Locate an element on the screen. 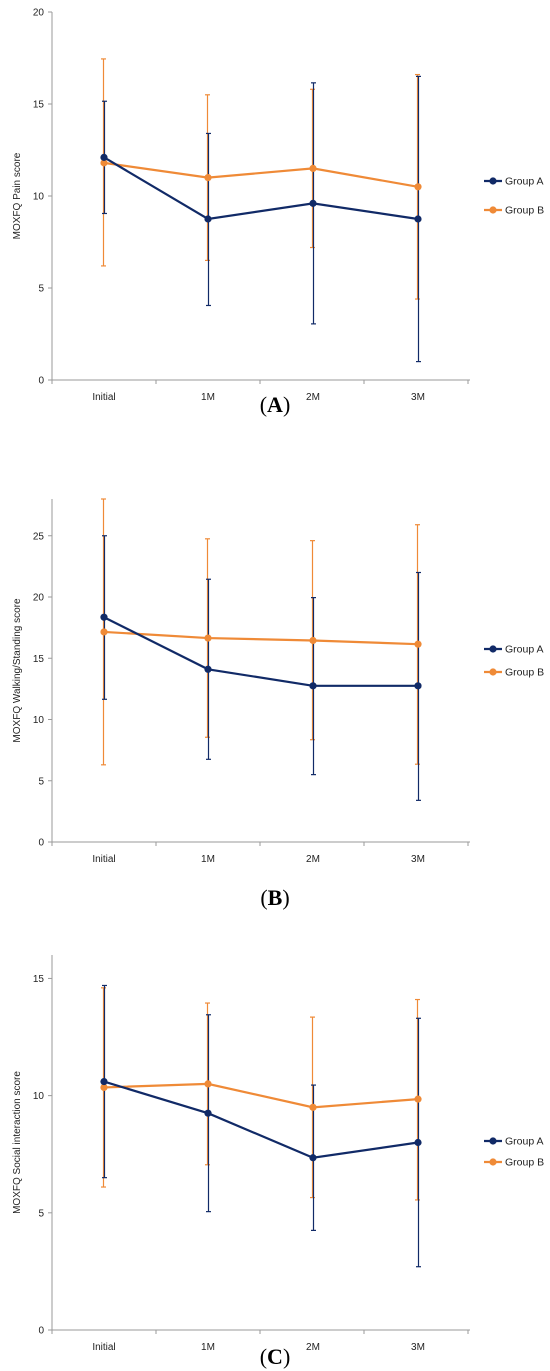  caption-b: (B) is located at coordinates (274, 897).